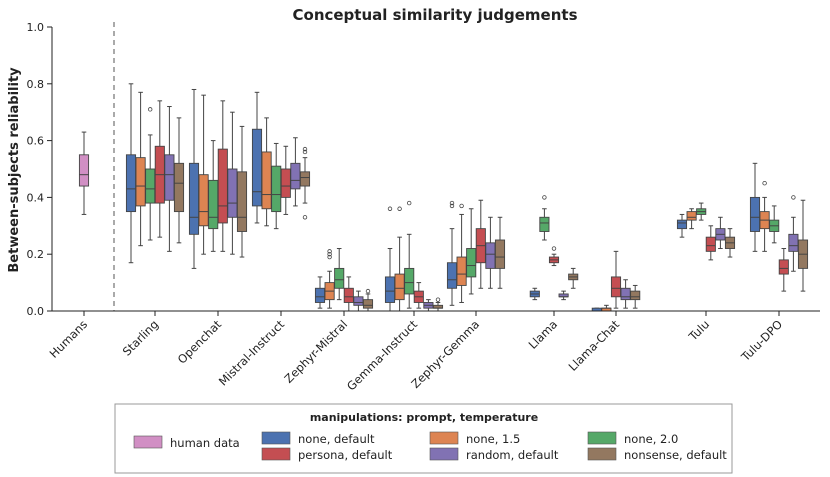 Image resolution: width=830 pixels, height=477 pixels. I want to click on legend-label: nonsense, default, so click(675, 455).